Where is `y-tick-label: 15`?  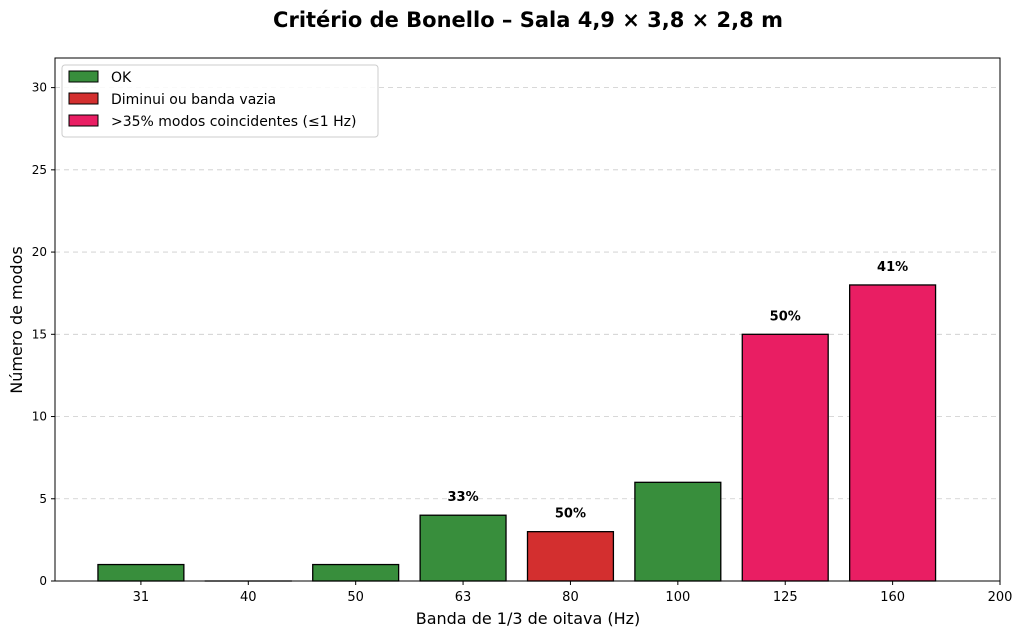 y-tick-label: 15 is located at coordinates (39, 334).